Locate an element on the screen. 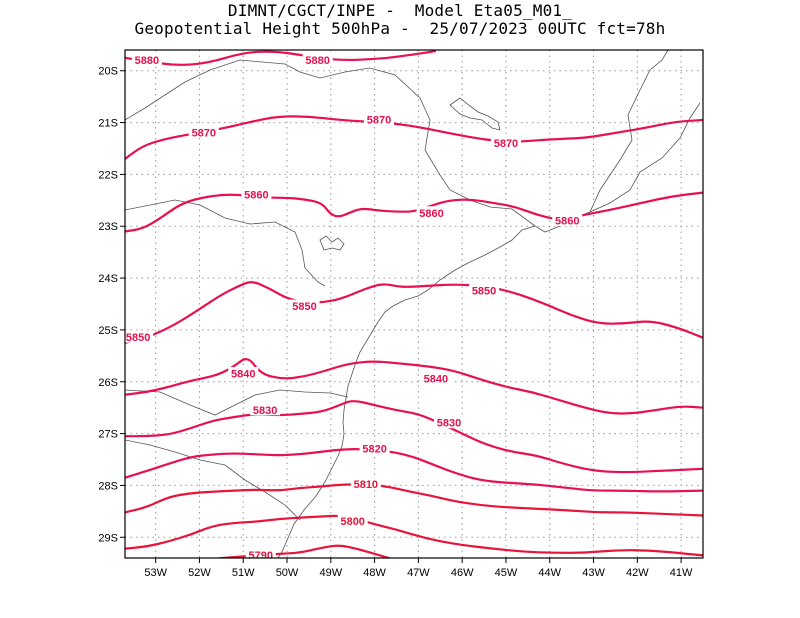 The width and height of the screenshot is (800, 618). lon-tick-label: 47W is located at coordinates (418, 573).